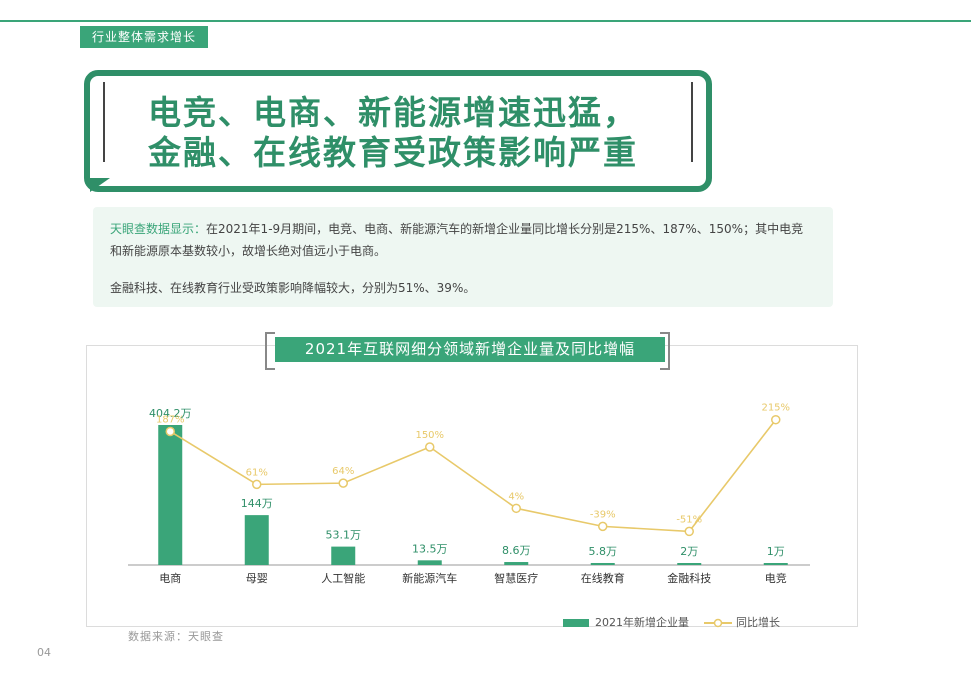 The height and width of the screenshot is (687, 971). What do you see at coordinates (429, 435) in the screenshot?
I see `growth-label-3: 150%` at bounding box center [429, 435].